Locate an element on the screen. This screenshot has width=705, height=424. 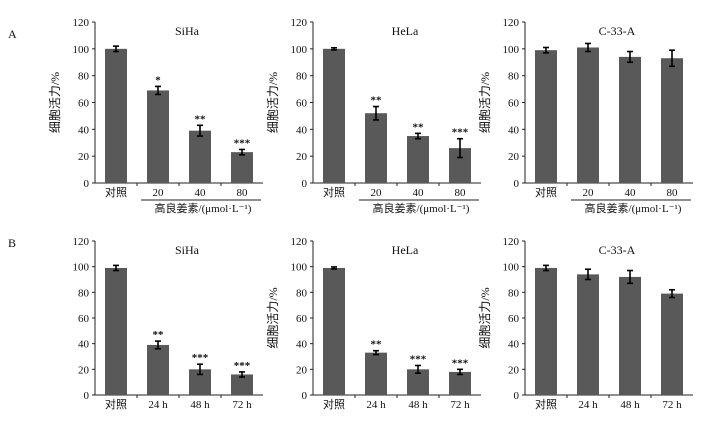
x-tick-label: 72 h is located at coordinates (460, 405).